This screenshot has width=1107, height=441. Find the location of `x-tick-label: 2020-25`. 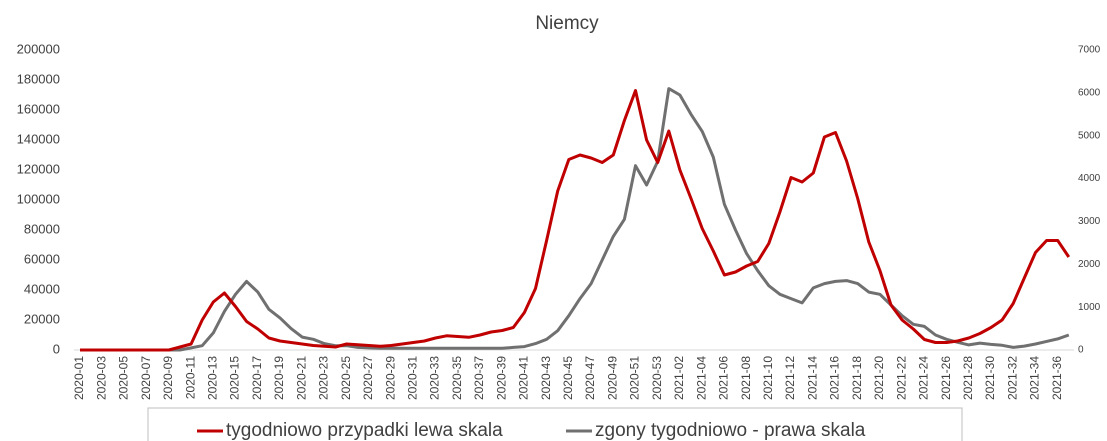

x-tick-label: 2020-25 is located at coordinates (346, 378).